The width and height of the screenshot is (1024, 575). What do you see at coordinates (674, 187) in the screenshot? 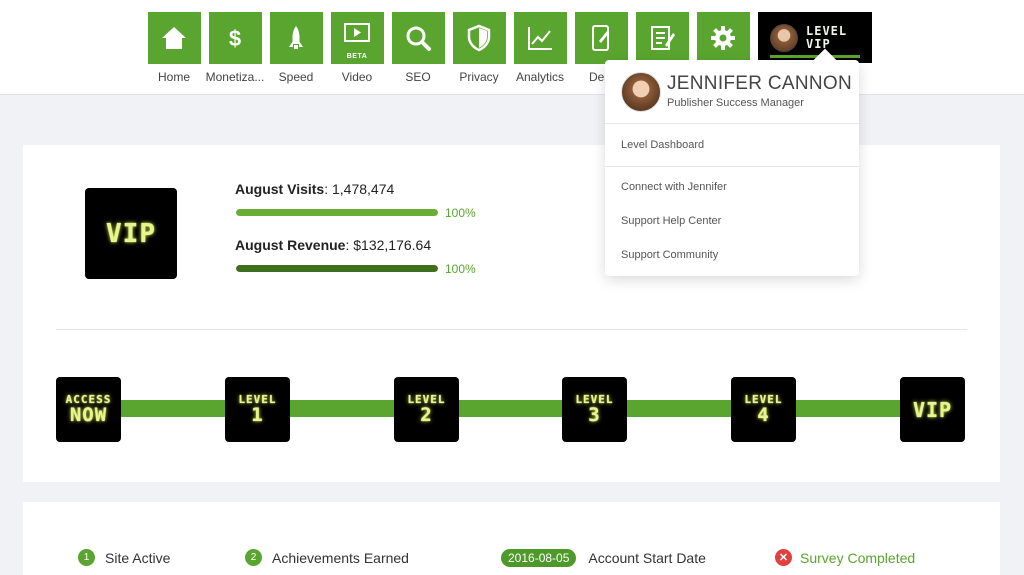
I see `menu-item-connect: Connect with Jennifer` at bounding box center [674, 187].